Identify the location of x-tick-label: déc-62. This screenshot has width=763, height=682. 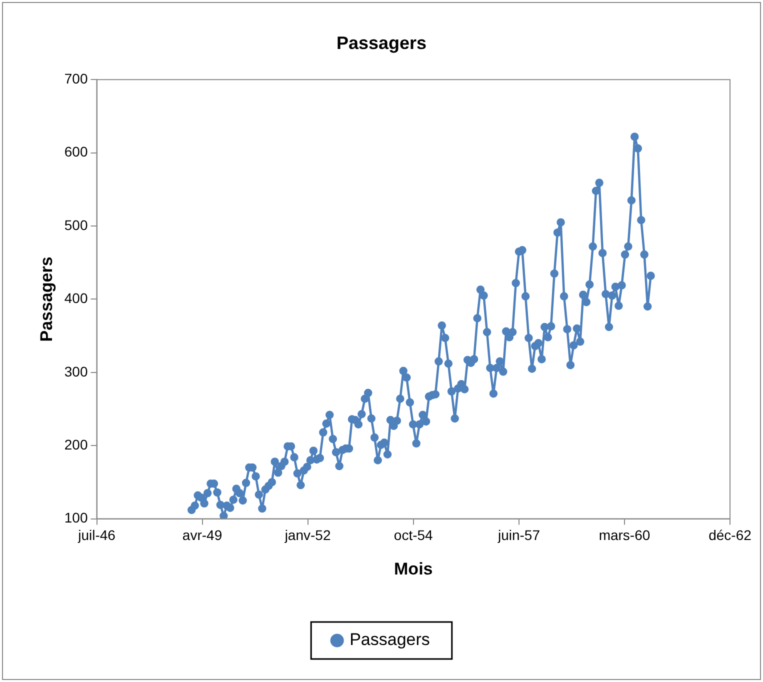
(730, 535).